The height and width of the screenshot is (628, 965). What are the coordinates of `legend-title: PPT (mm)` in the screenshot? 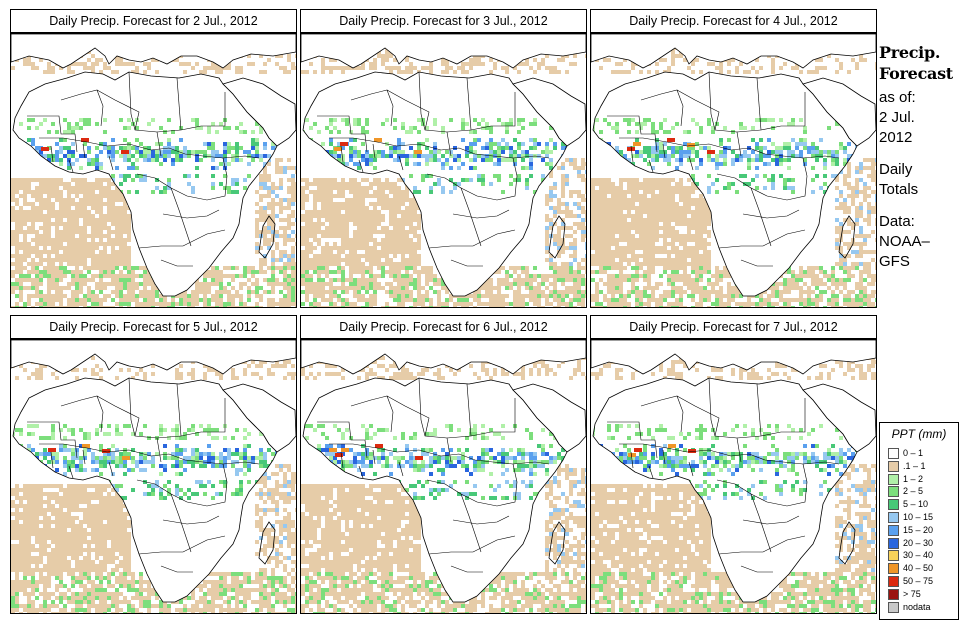 It's located at (919, 434).